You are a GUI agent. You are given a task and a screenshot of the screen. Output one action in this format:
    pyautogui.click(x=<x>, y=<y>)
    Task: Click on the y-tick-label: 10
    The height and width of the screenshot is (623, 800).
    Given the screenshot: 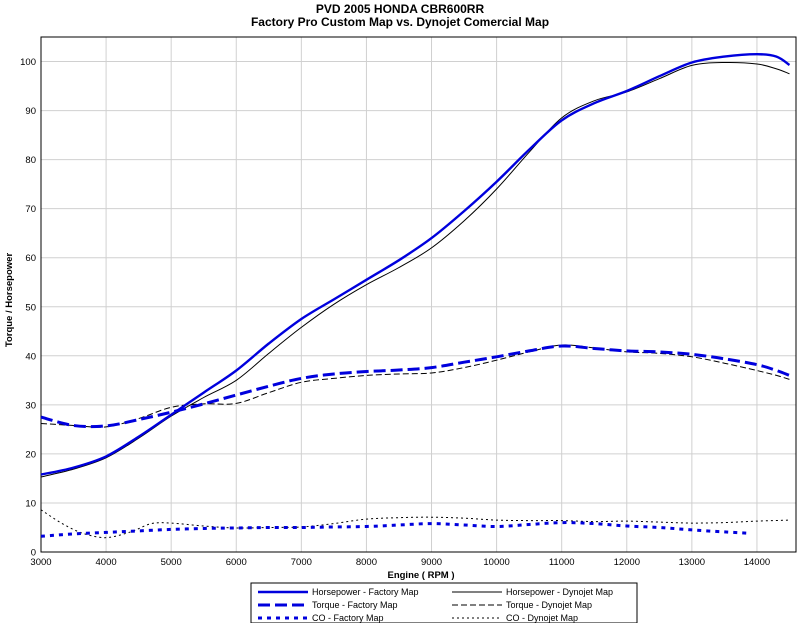 What is the action you would take?
    pyautogui.click(x=30, y=503)
    